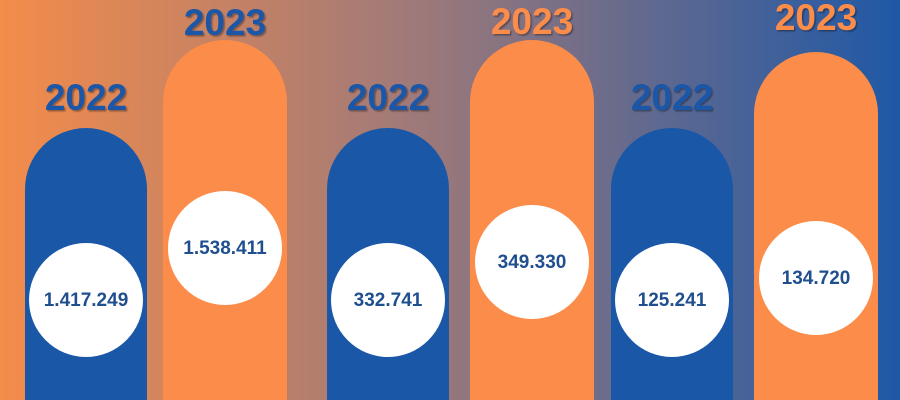  I want to click on value-label: 134.720, so click(816, 278).